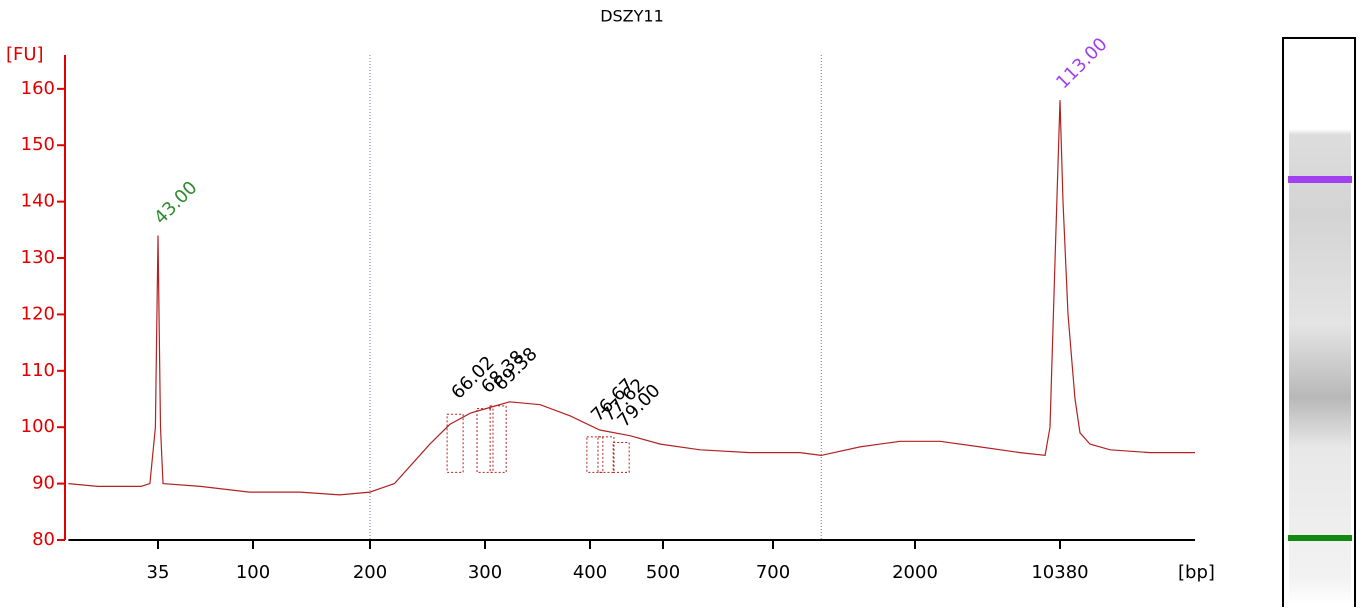  What do you see at coordinates (38, 88) in the screenshot?
I see `y-tick-label: 160` at bounding box center [38, 88].